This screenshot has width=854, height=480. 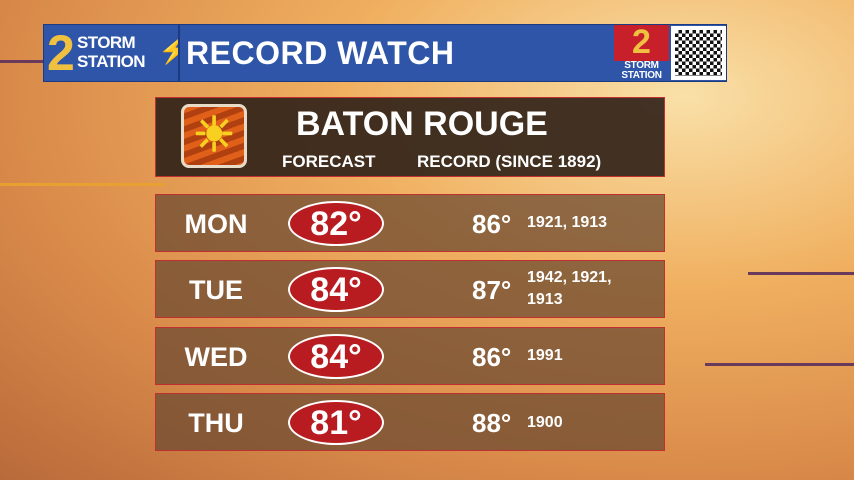 I want to click on record-years: 1921, 1913, so click(x=567, y=222).